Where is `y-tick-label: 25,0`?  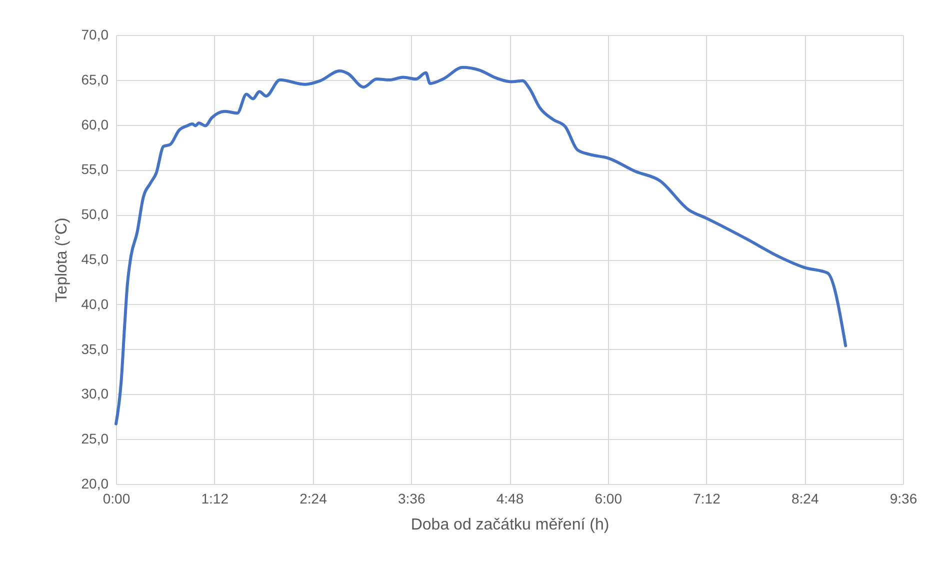
y-tick-label: 25,0 is located at coordinates (95, 438).